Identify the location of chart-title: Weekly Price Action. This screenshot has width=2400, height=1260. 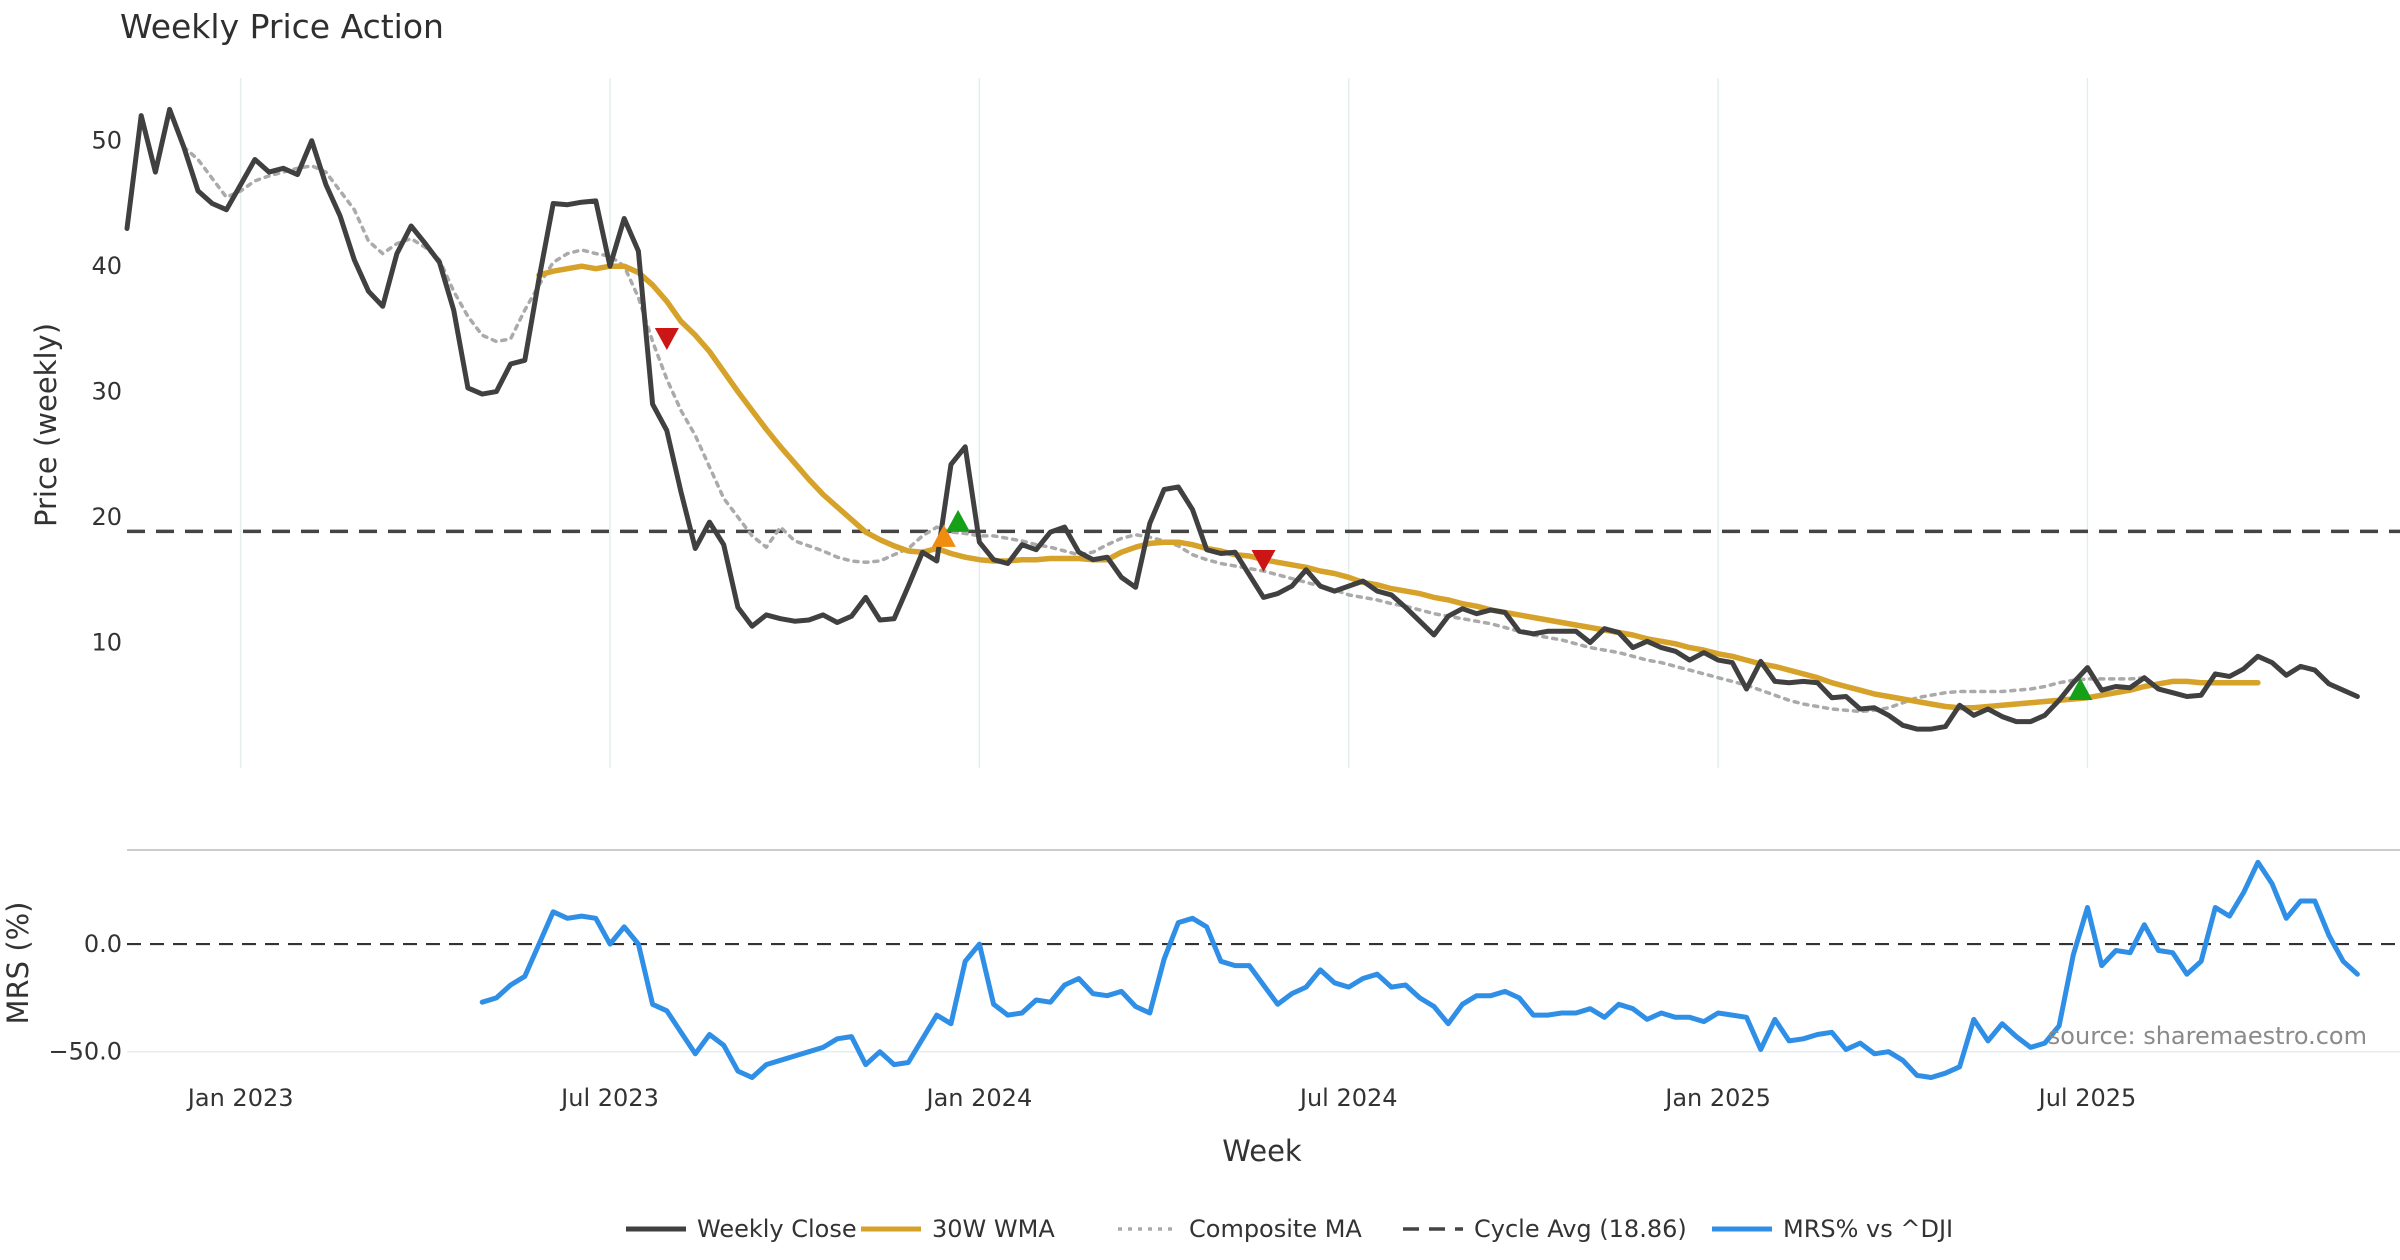
(282, 26).